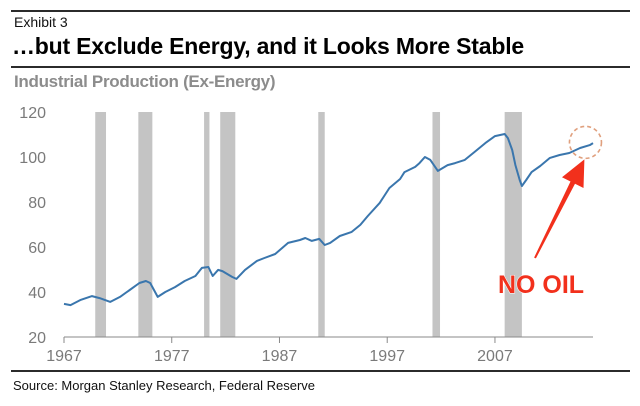 The width and height of the screenshot is (640, 406). Describe the element at coordinates (37, 203) in the screenshot. I see `y-tick-label: 80` at that location.